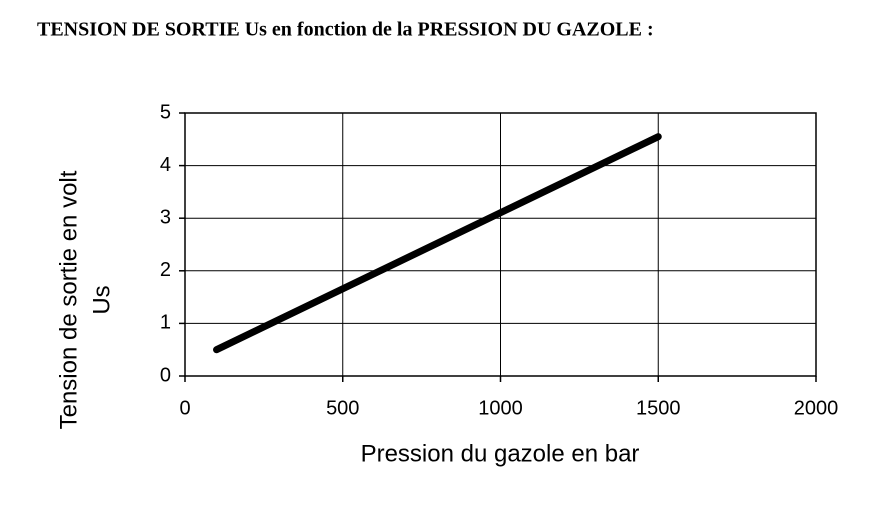 The height and width of the screenshot is (507, 885). Describe the element at coordinates (165, 217) in the screenshot. I see `y-tick-label: 3` at that location.